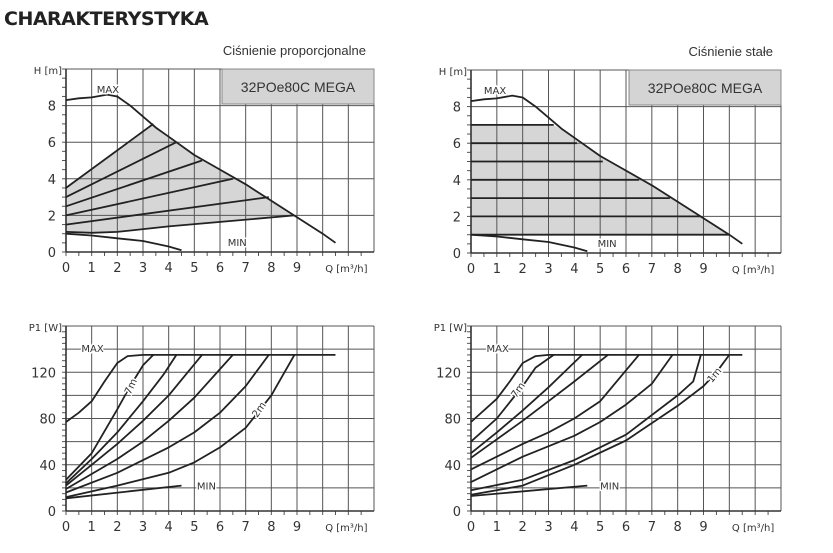 Image resolution: width=833 pixels, height=553 pixels. I want to click on series-1m, so click(600, 425).